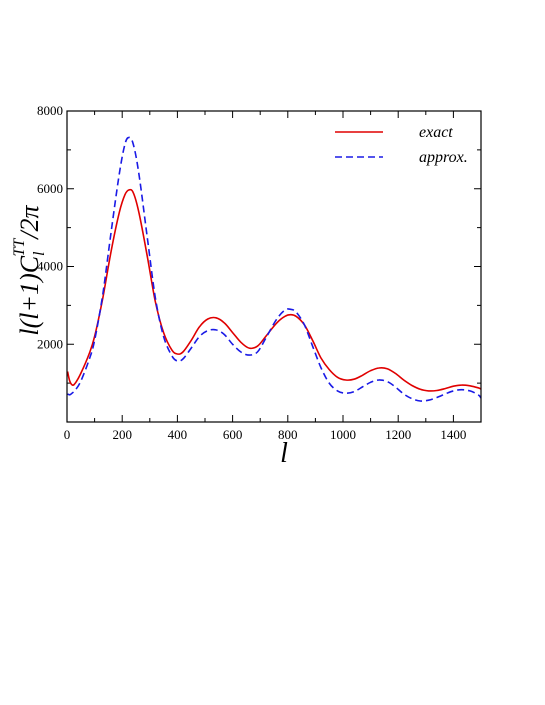 The image size is (545, 705). I want to click on y-label-sup: TT, so click(19, 247).